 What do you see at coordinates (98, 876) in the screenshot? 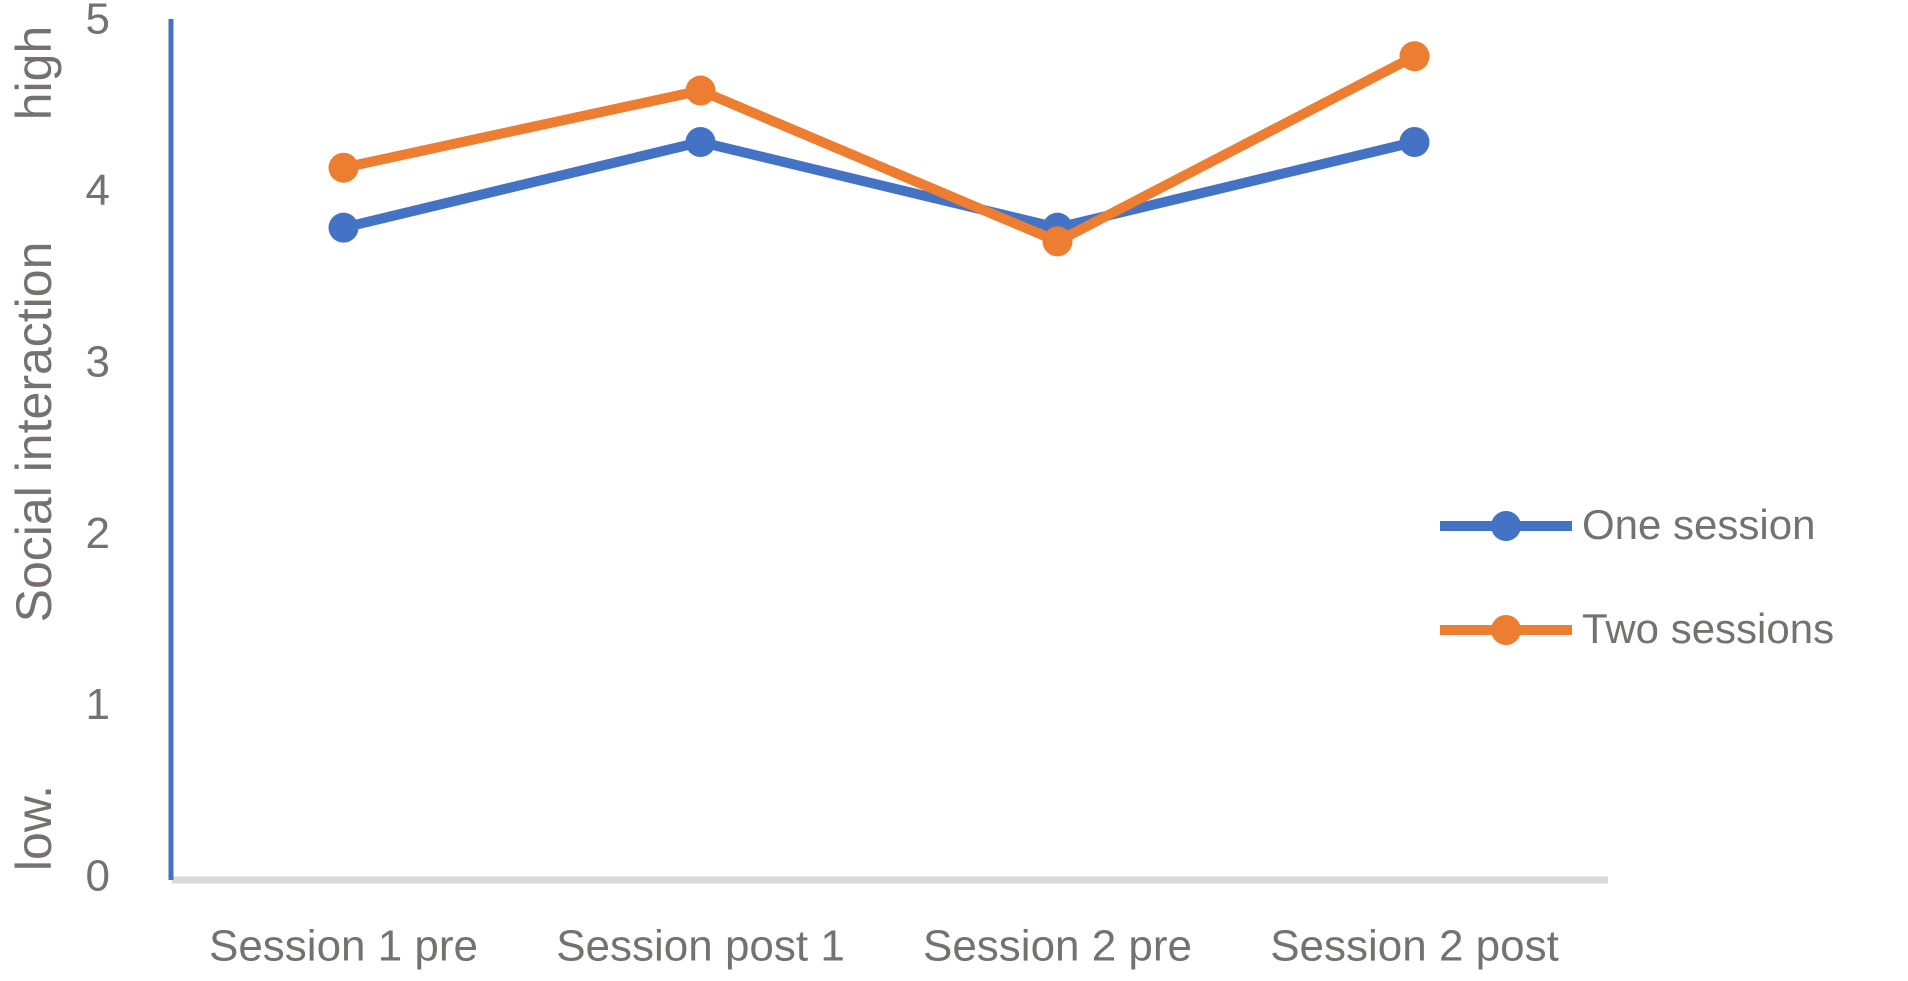
I see `y-tick-label: 0` at bounding box center [98, 876].